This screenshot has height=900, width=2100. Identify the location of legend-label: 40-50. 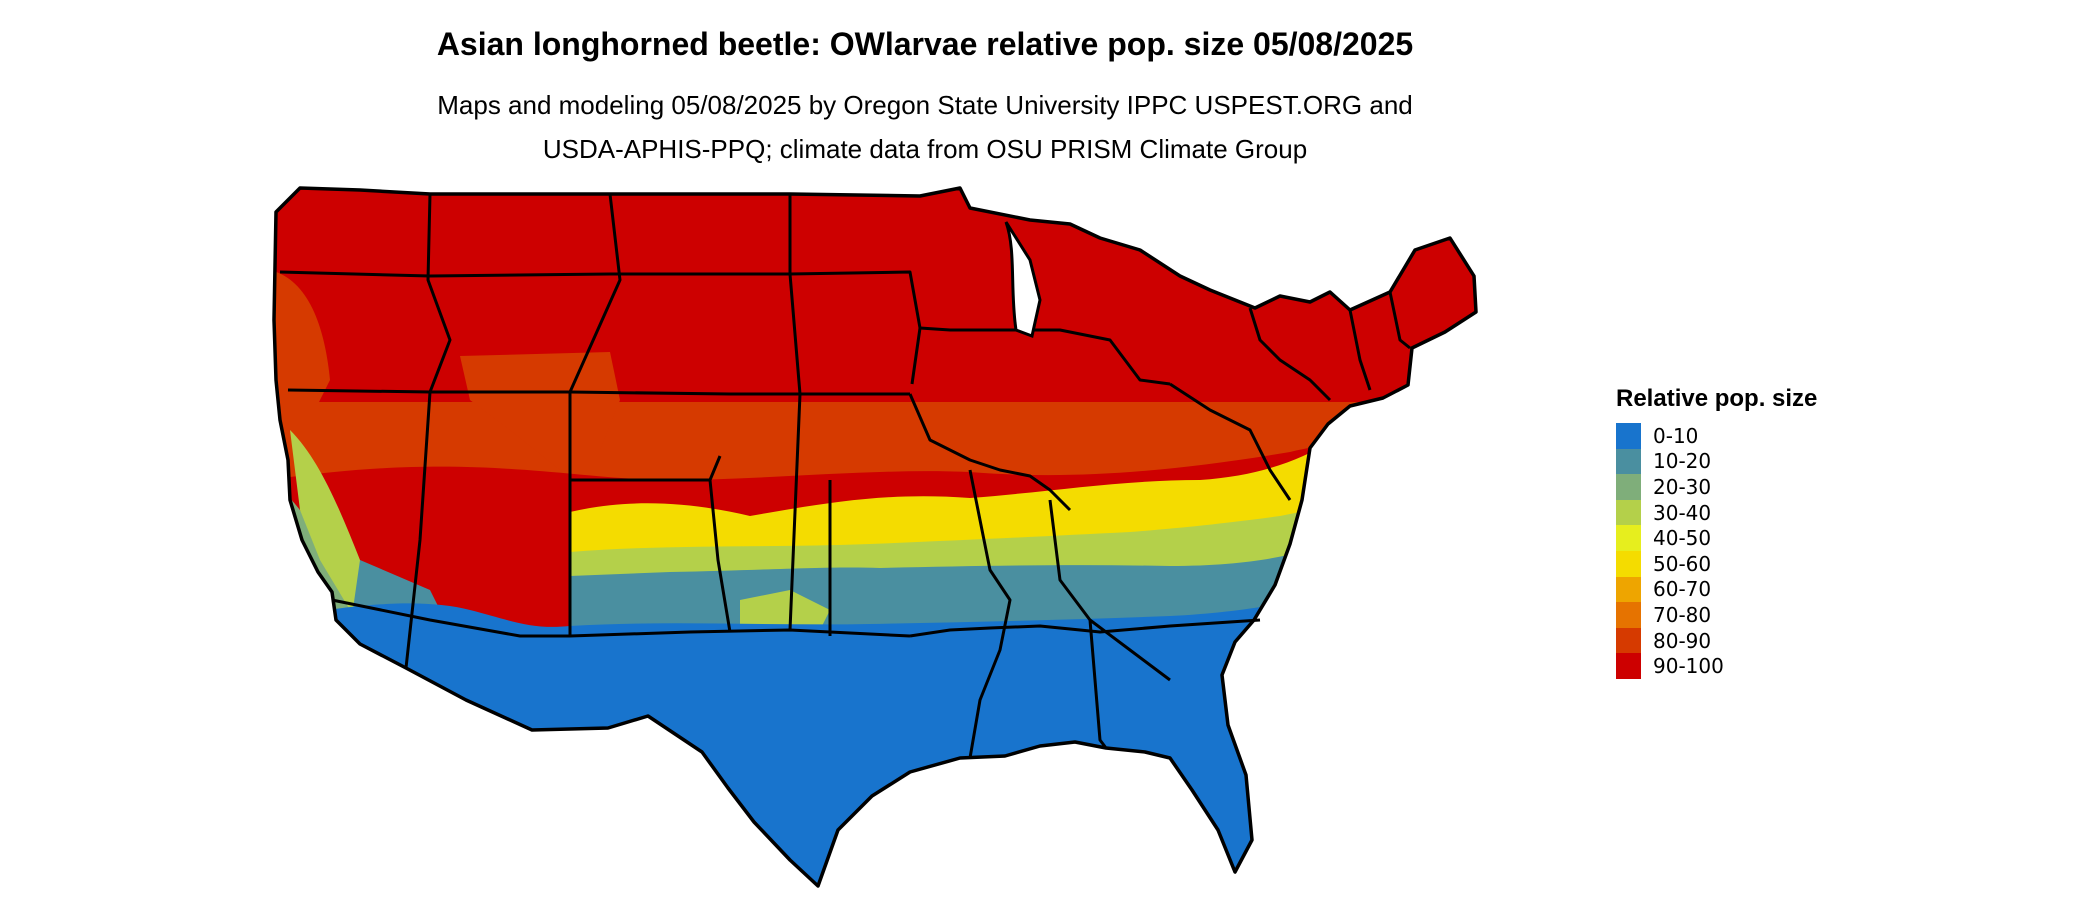
(1682, 538).